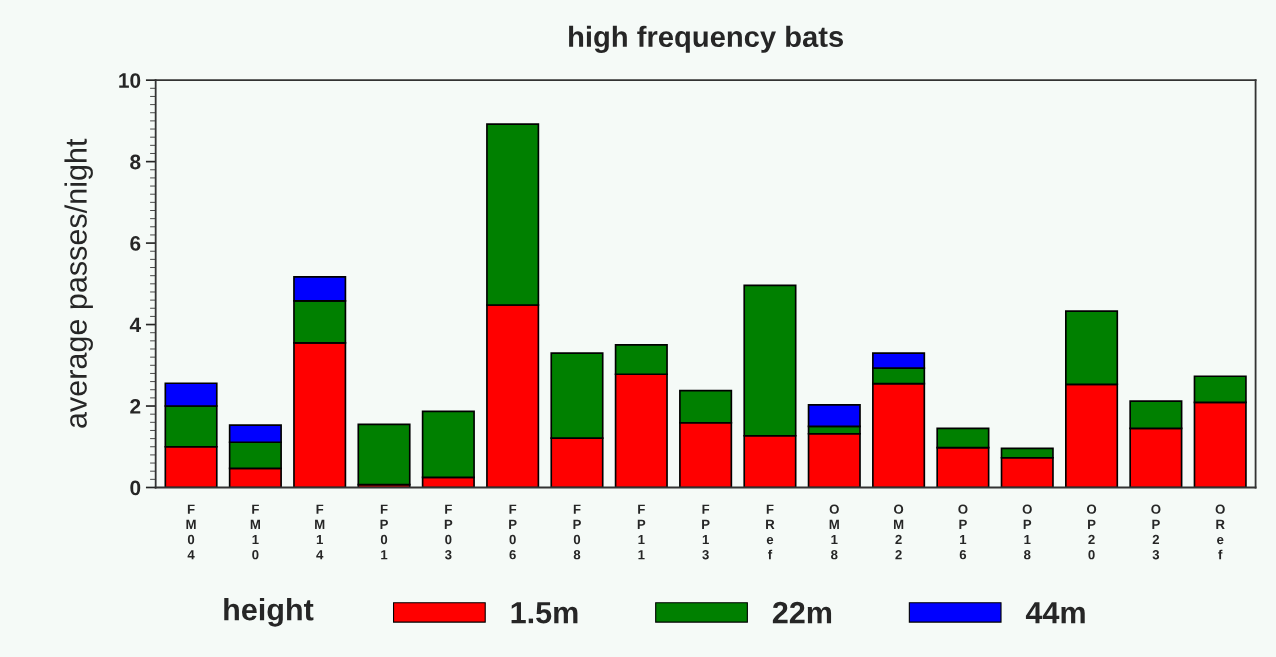 Image resolution: width=1276 pixels, height=657 pixels. What do you see at coordinates (1091, 532) in the screenshot?
I see `x-tick-label: OP20` at bounding box center [1091, 532].